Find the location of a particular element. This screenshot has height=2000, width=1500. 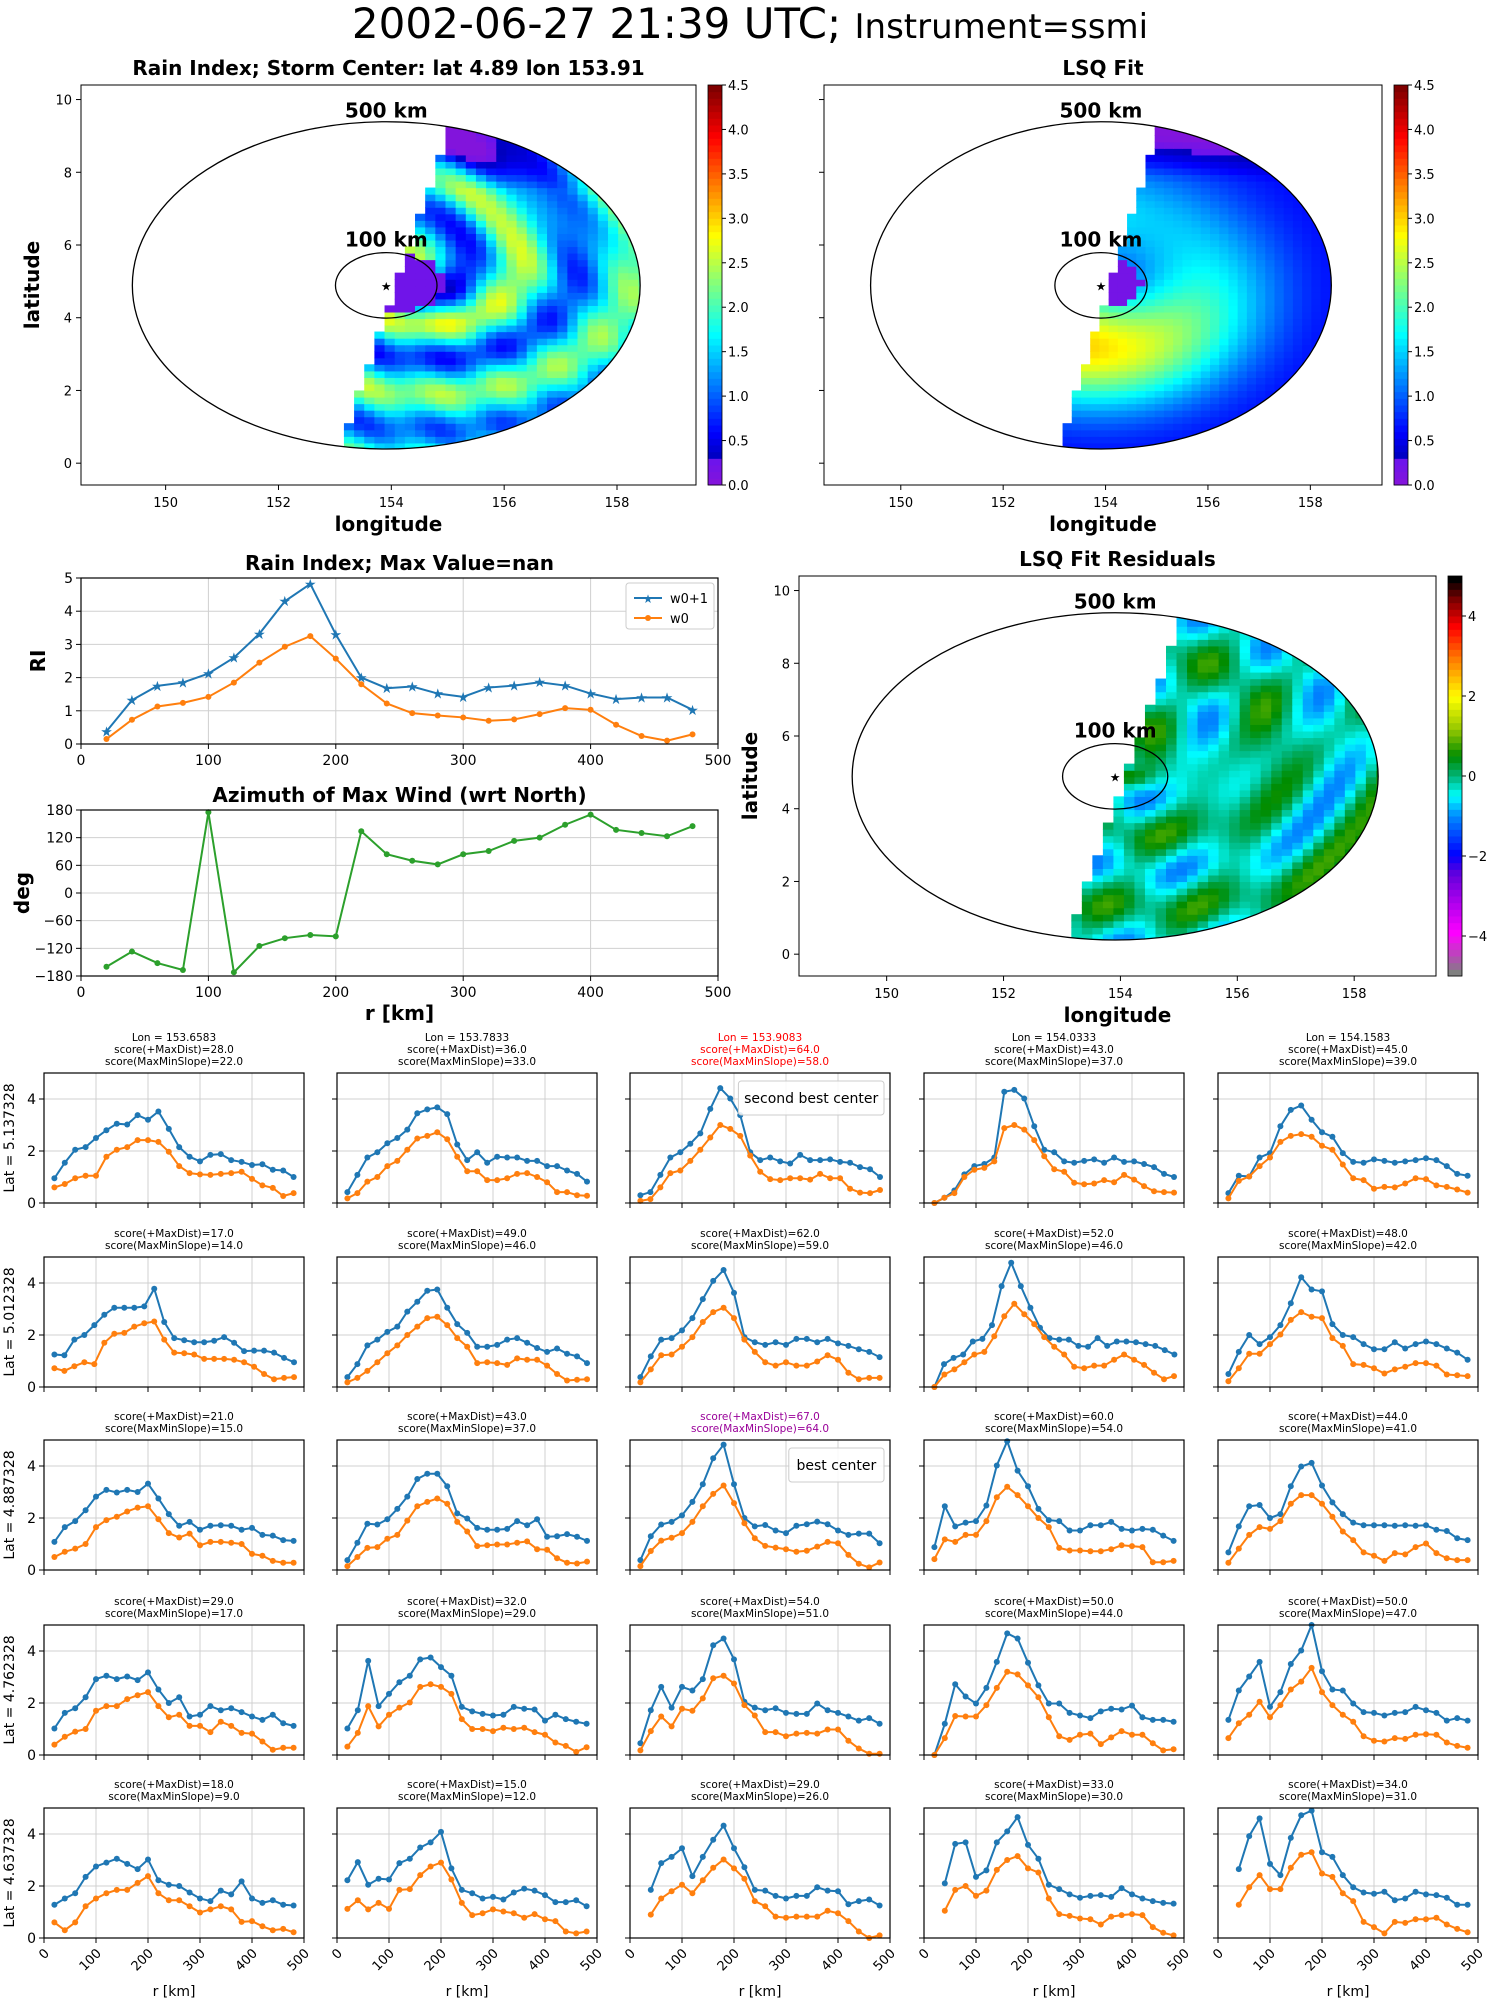

y-axis-label: latitude is located at coordinates (32, 285).